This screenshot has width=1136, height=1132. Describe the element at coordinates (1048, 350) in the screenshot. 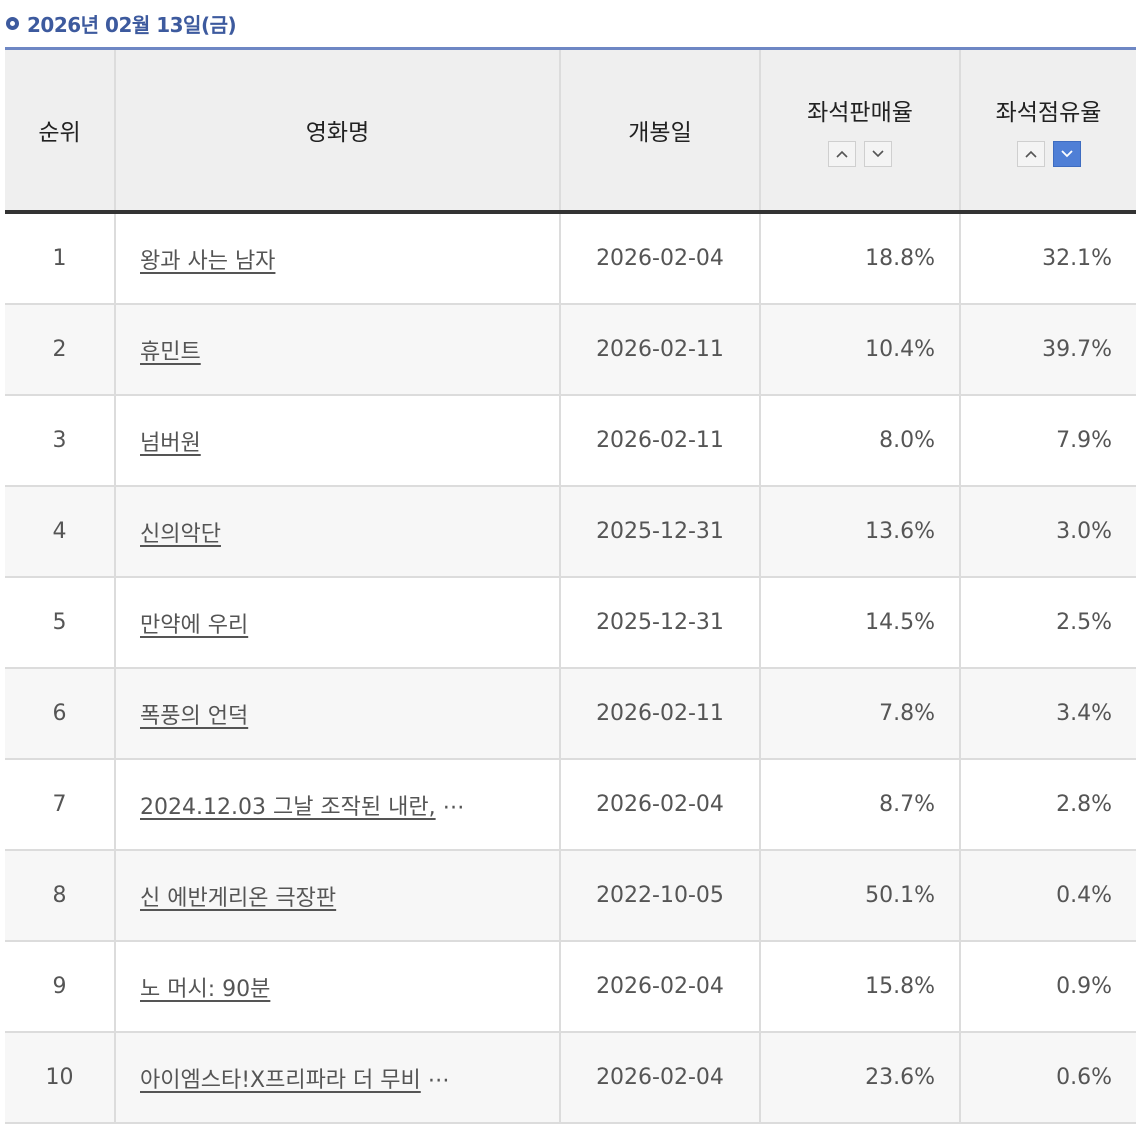

I see `seat-share-cell: 39.7%` at that location.